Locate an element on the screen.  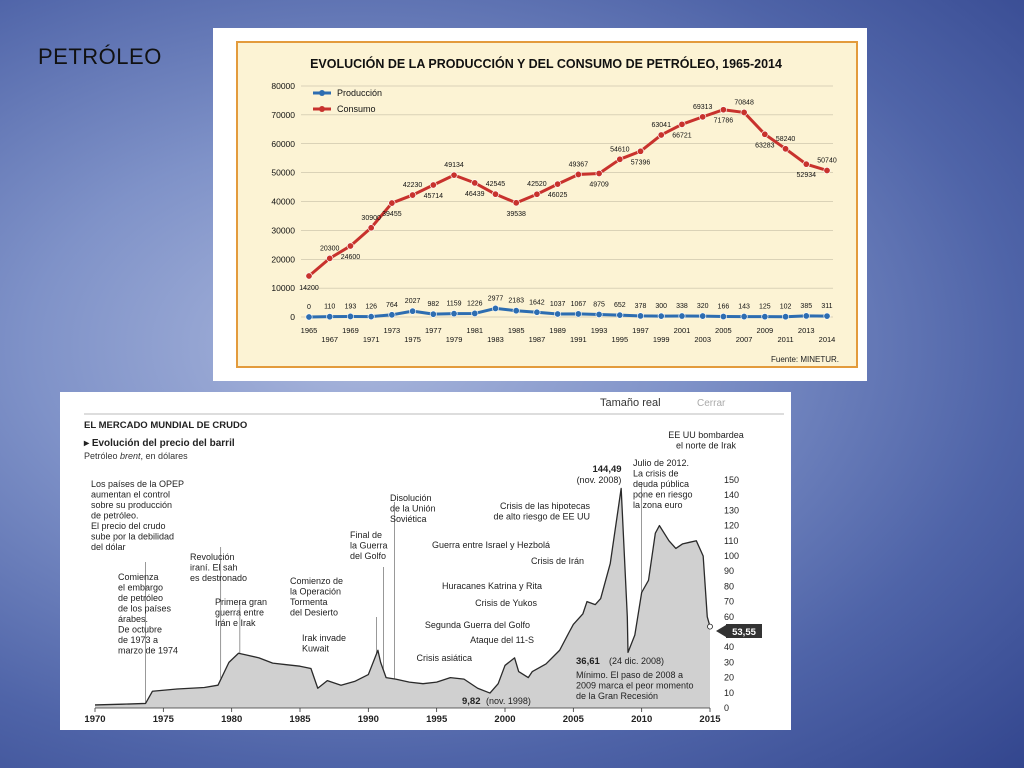
data-label-current: 53,55 is located at coordinates (744, 632).